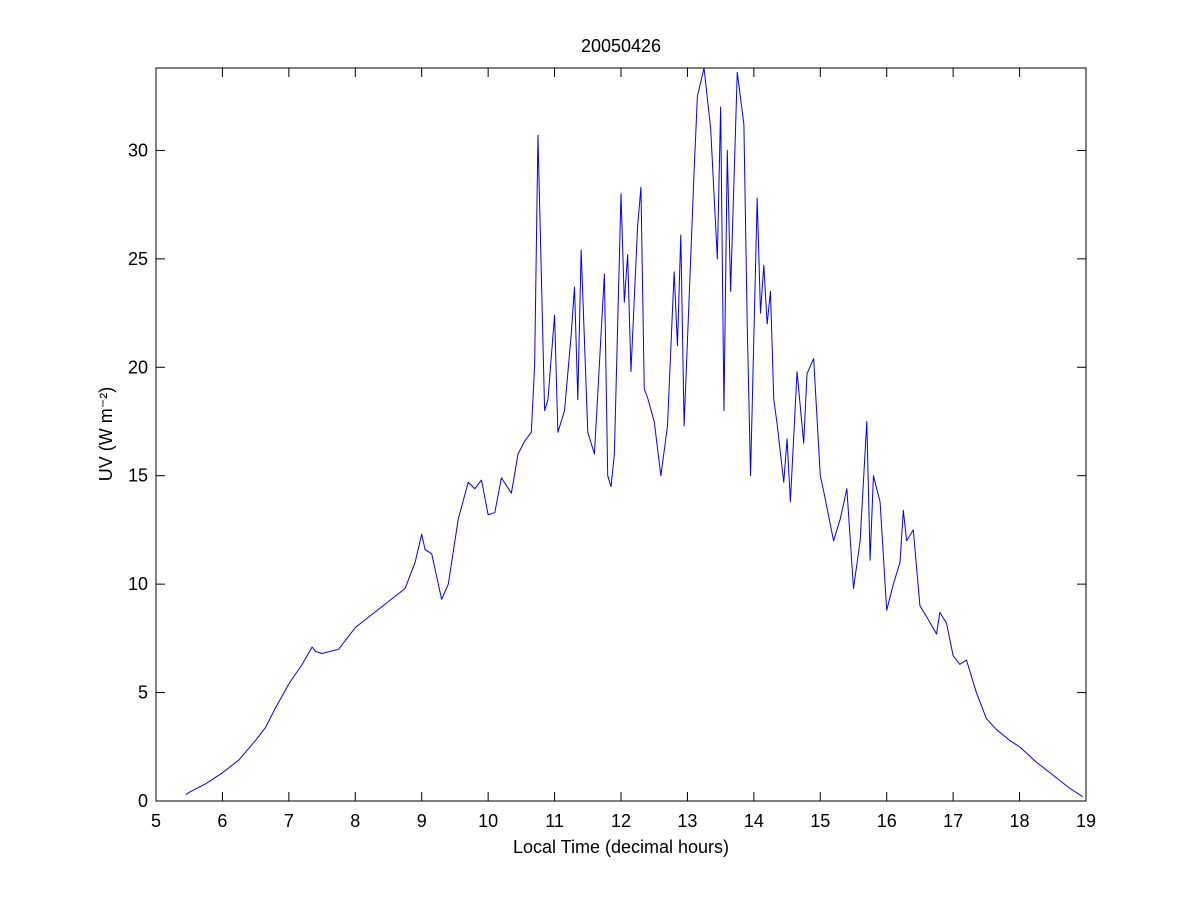 This screenshot has width=1200, height=900. What do you see at coordinates (687, 821) in the screenshot?
I see `x-tick-label: 13` at bounding box center [687, 821].